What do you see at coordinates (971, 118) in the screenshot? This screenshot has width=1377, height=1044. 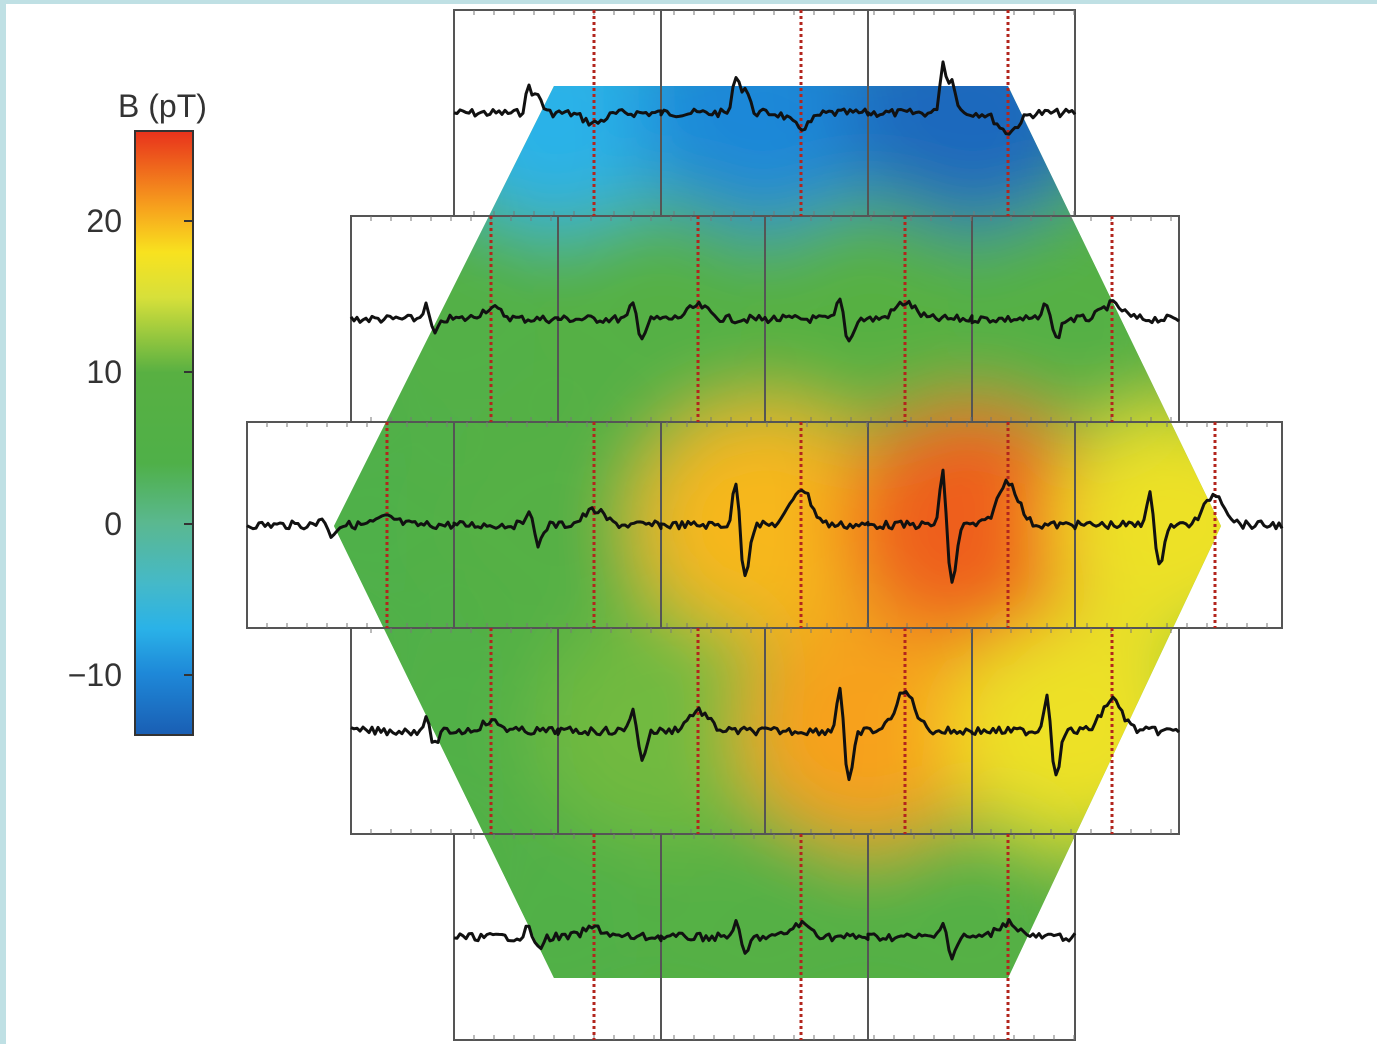 I see `field-value-blob` at bounding box center [971, 118].